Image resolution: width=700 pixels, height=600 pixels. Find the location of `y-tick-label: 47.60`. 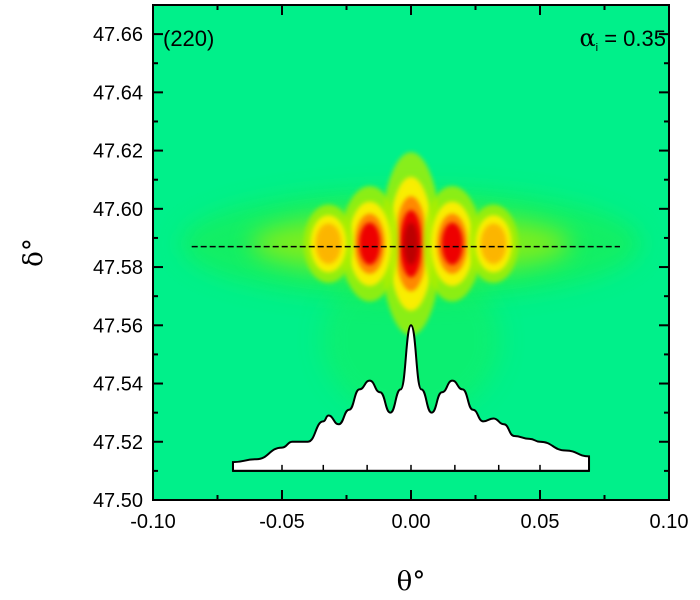

y-tick-label: 47.60 is located at coordinates (118, 210).